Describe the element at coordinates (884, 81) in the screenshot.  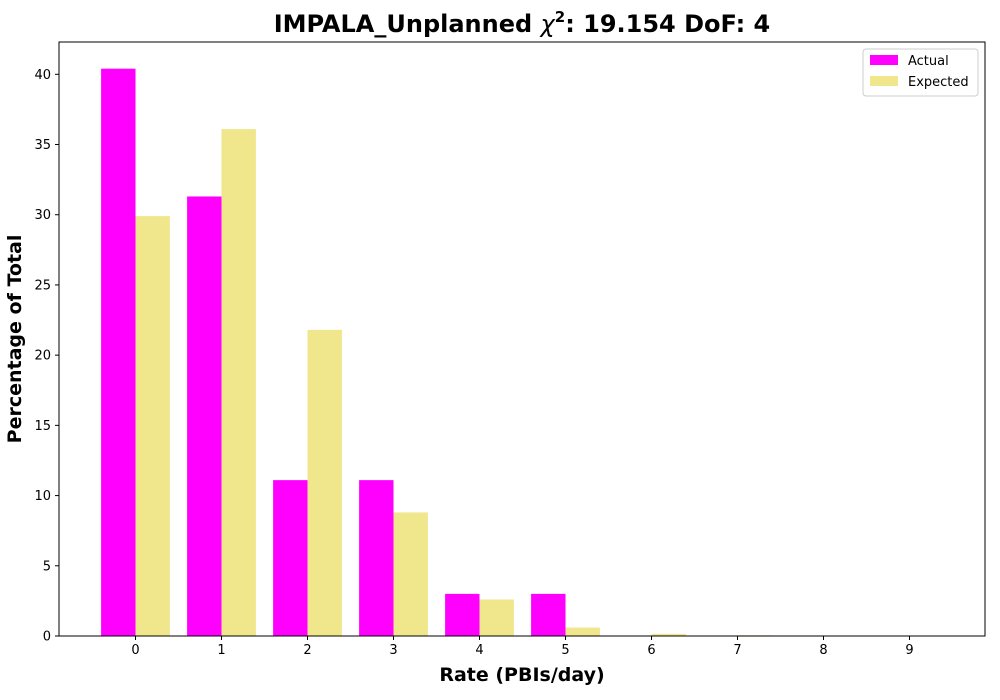
I see `legend-swatch-expected` at that location.